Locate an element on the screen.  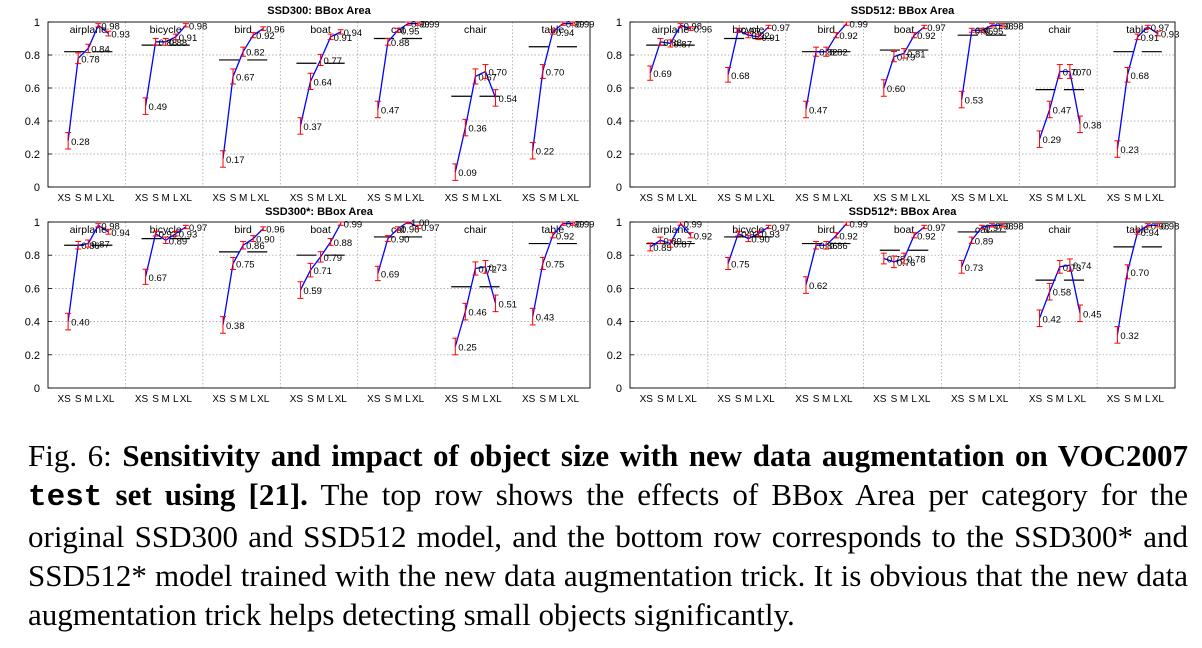
data-label: 0.59 is located at coordinates (312, 291).